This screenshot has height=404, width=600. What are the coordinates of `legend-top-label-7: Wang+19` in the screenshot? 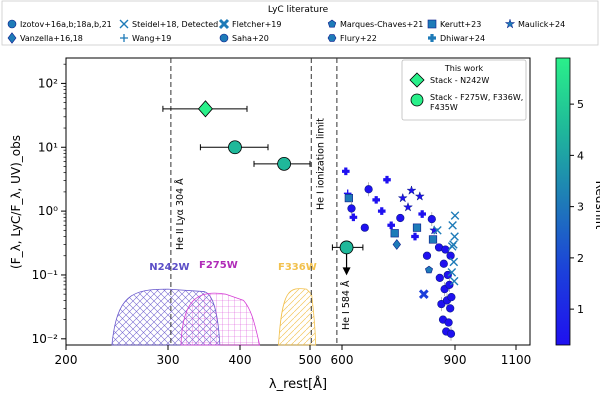 It's located at (151, 38).